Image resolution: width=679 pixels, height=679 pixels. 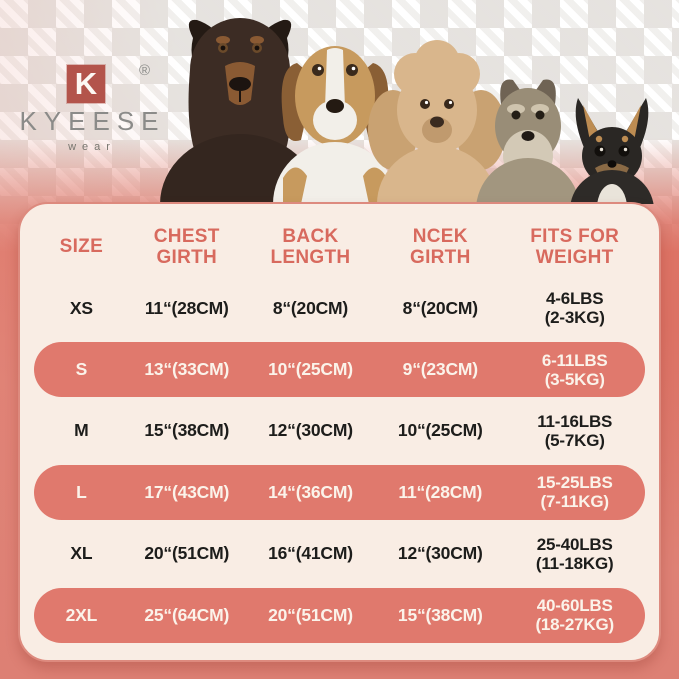 What do you see at coordinates (92, 147) in the screenshot?
I see `brand-subtitle: wear` at bounding box center [92, 147].